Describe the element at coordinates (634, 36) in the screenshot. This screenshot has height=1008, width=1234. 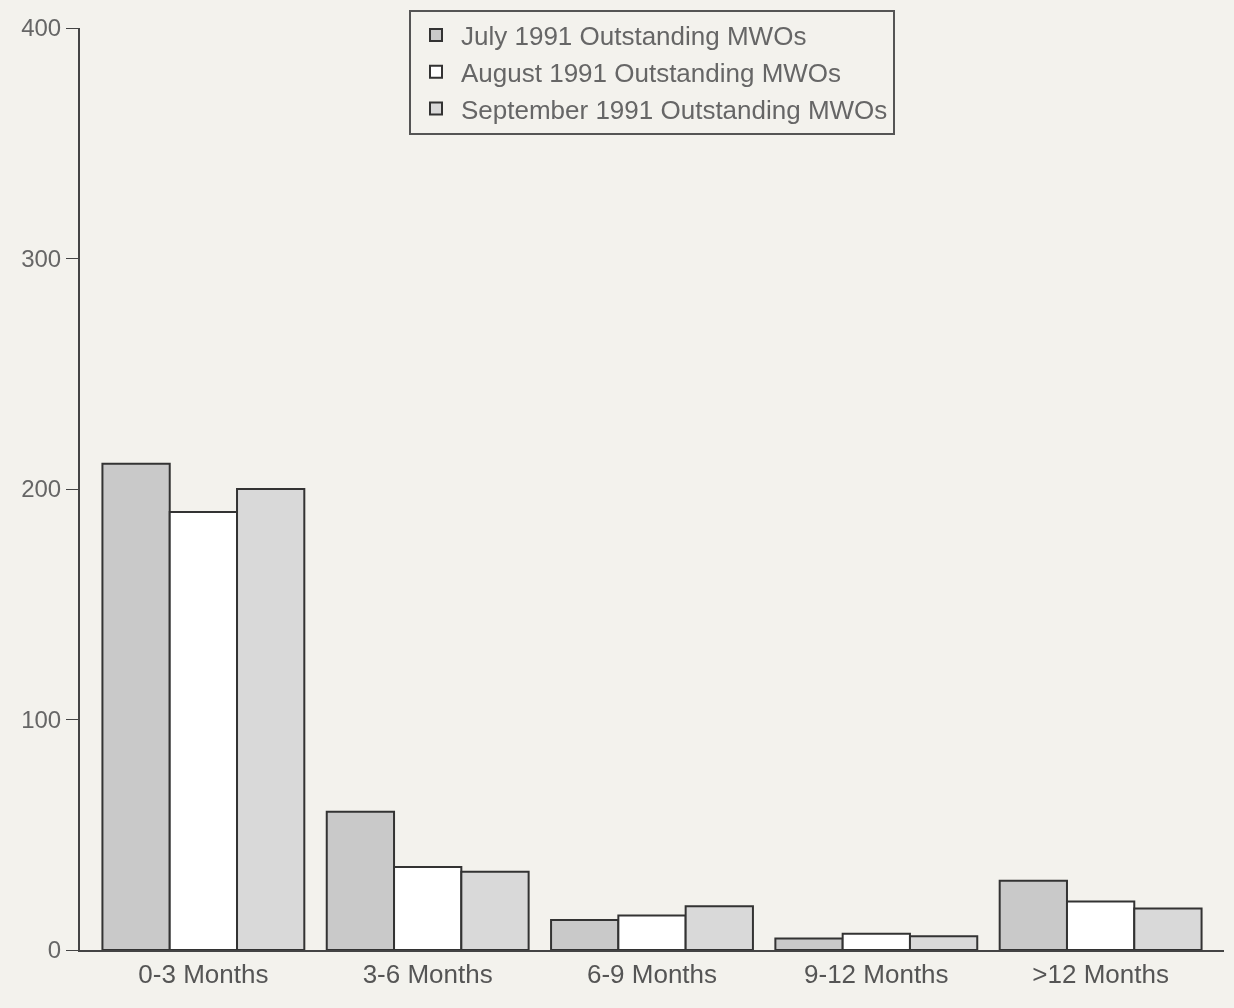
I see `legend-label: July 1991 Outstanding MWOs` at that location.